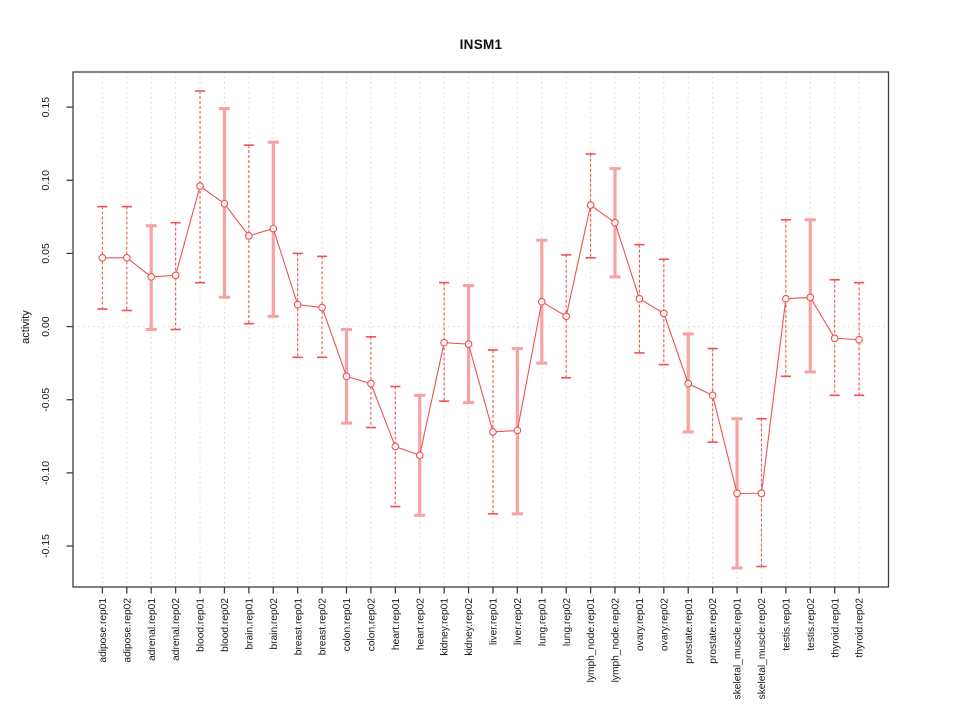  I want to click on x-tick-label: thyroid.rep02, so click(860, 628).